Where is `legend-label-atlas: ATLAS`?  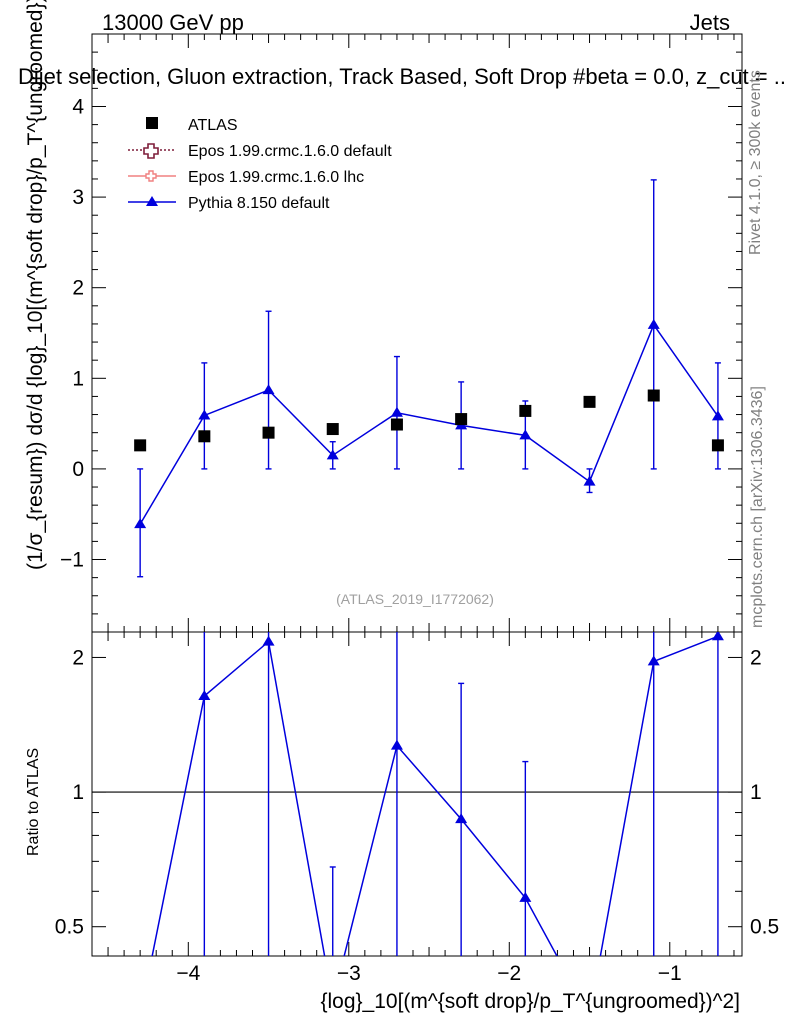
legend-label-atlas: ATLAS is located at coordinates (213, 125).